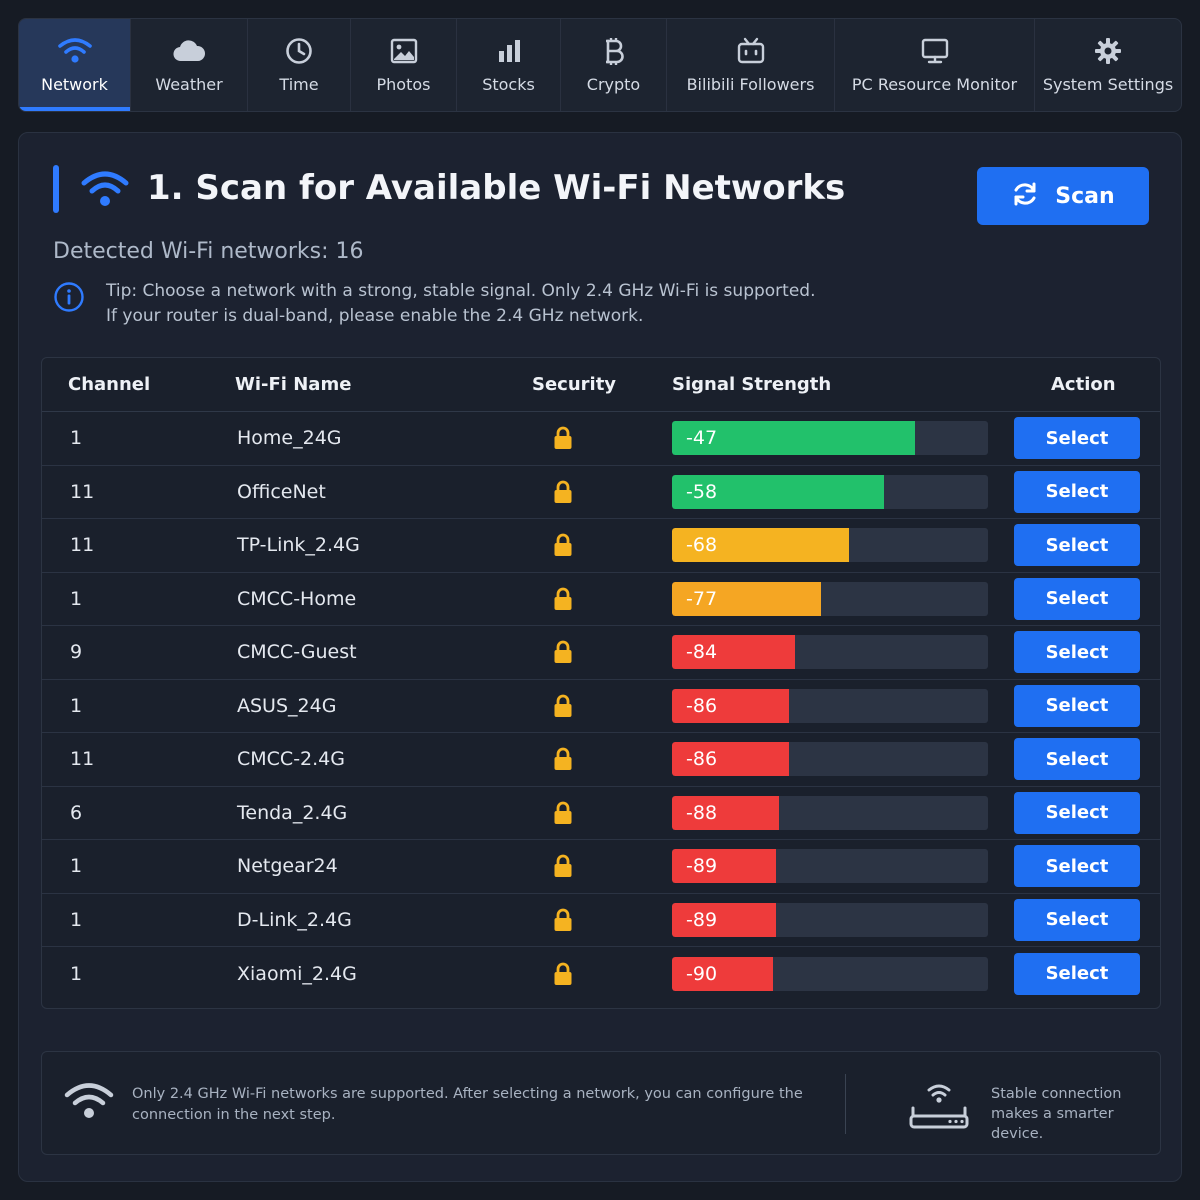 The height and width of the screenshot is (1200, 1200). Describe the element at coordinates (1085, 196) in the screenshot. I see `scan-button-label: Scan` at that location.